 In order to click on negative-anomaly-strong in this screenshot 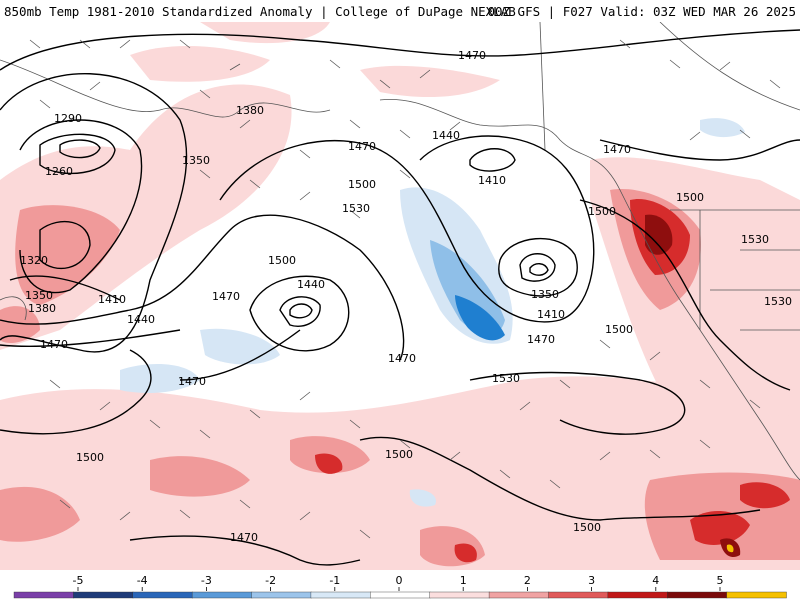, I will do `click(480, 318)`.